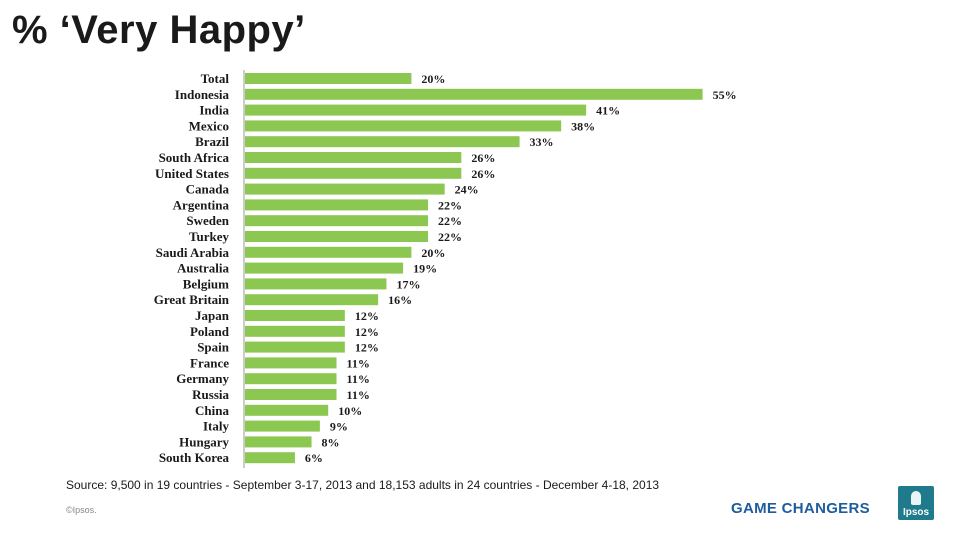 This screenshot has width=960, height=540. What do you see at coordinates (483, 174) in the screenshot?
I see `value-label-united-states: 26%` at bounding box center [483, 174].